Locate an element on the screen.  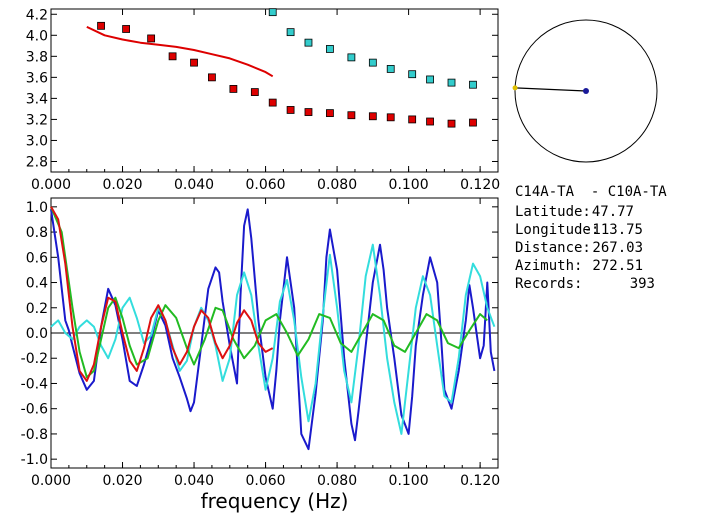
azimuth-compass is located at coordinates (585, 91).